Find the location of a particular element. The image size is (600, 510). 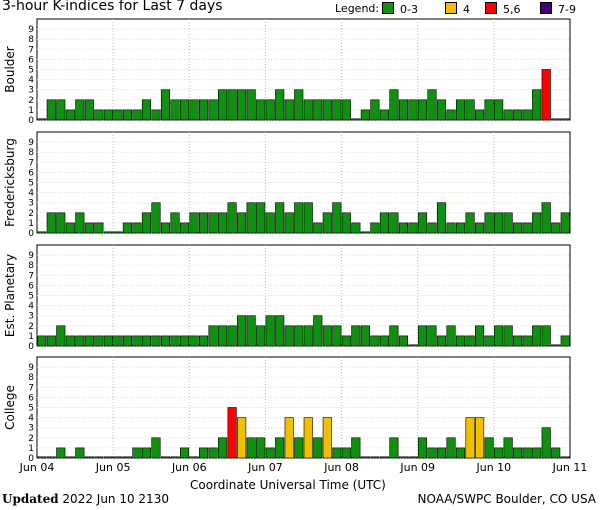

legend-swatch-green is located at coordinates (388, 8).